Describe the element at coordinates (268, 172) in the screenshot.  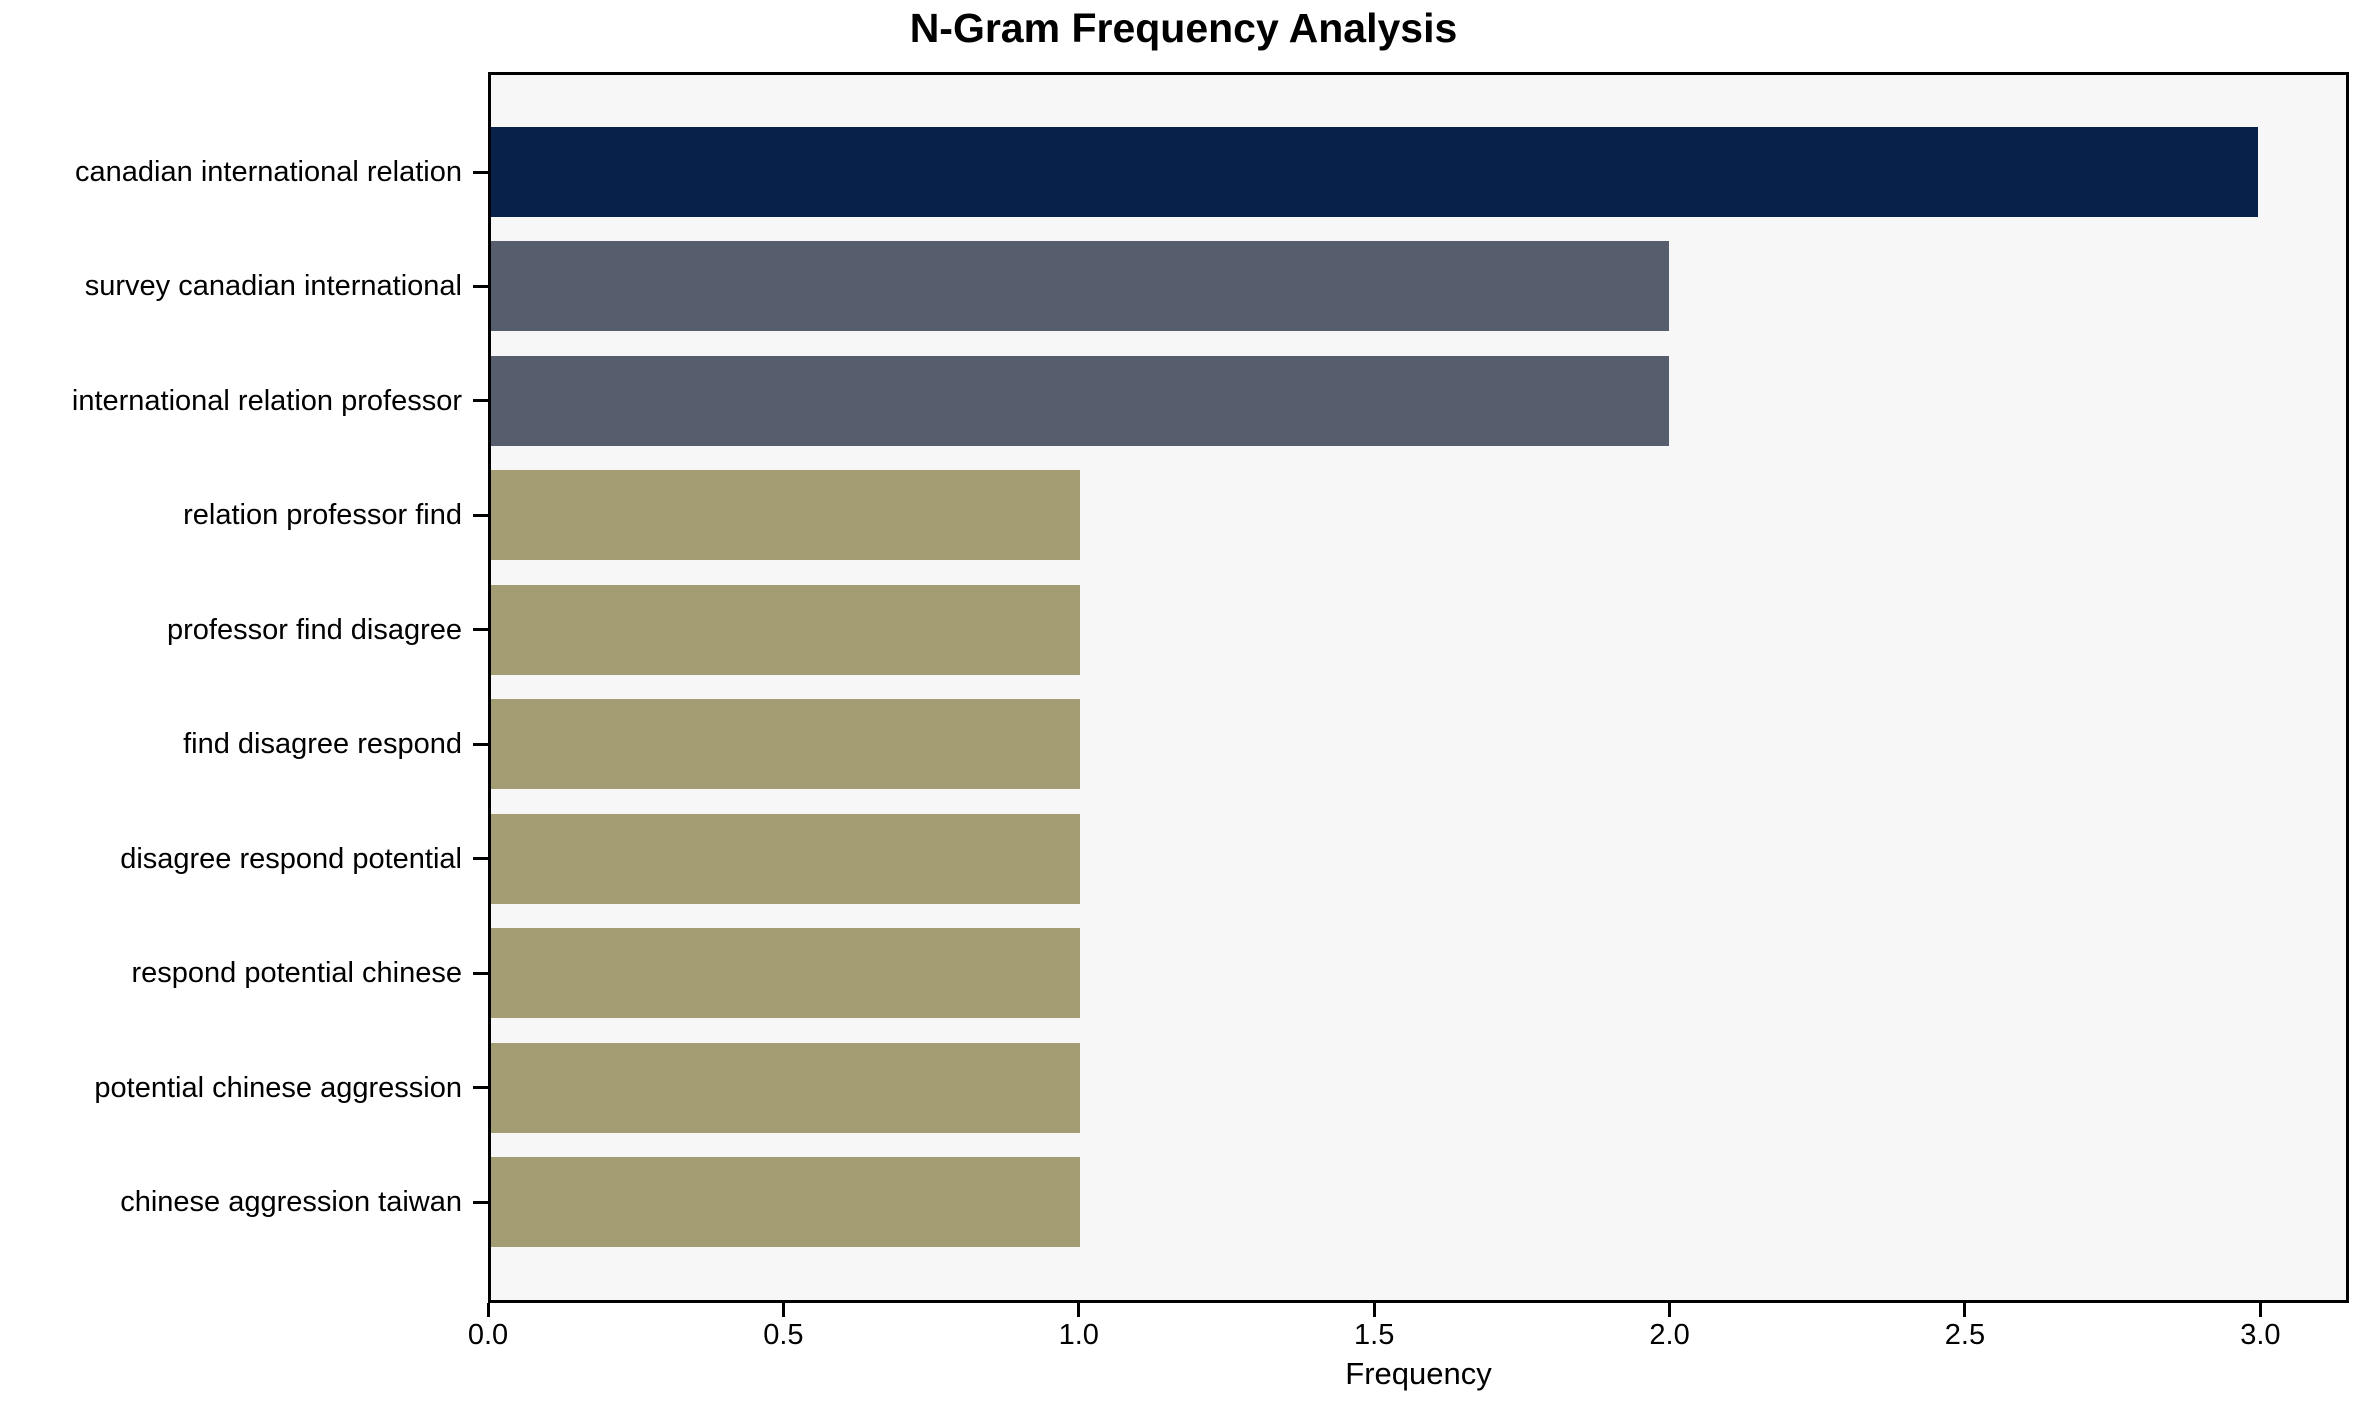
I see `y-axis-label: canadian international relation` at that location.